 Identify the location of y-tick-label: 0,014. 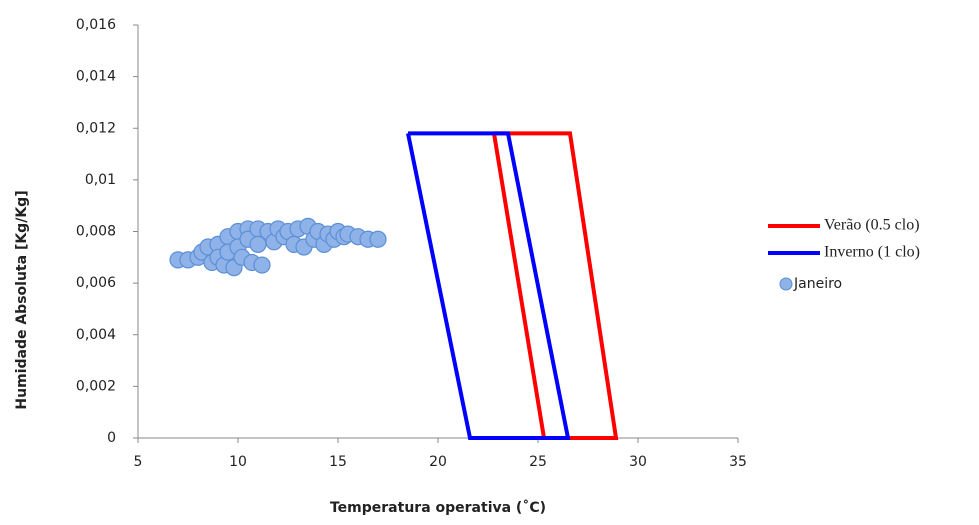
(96, 77).